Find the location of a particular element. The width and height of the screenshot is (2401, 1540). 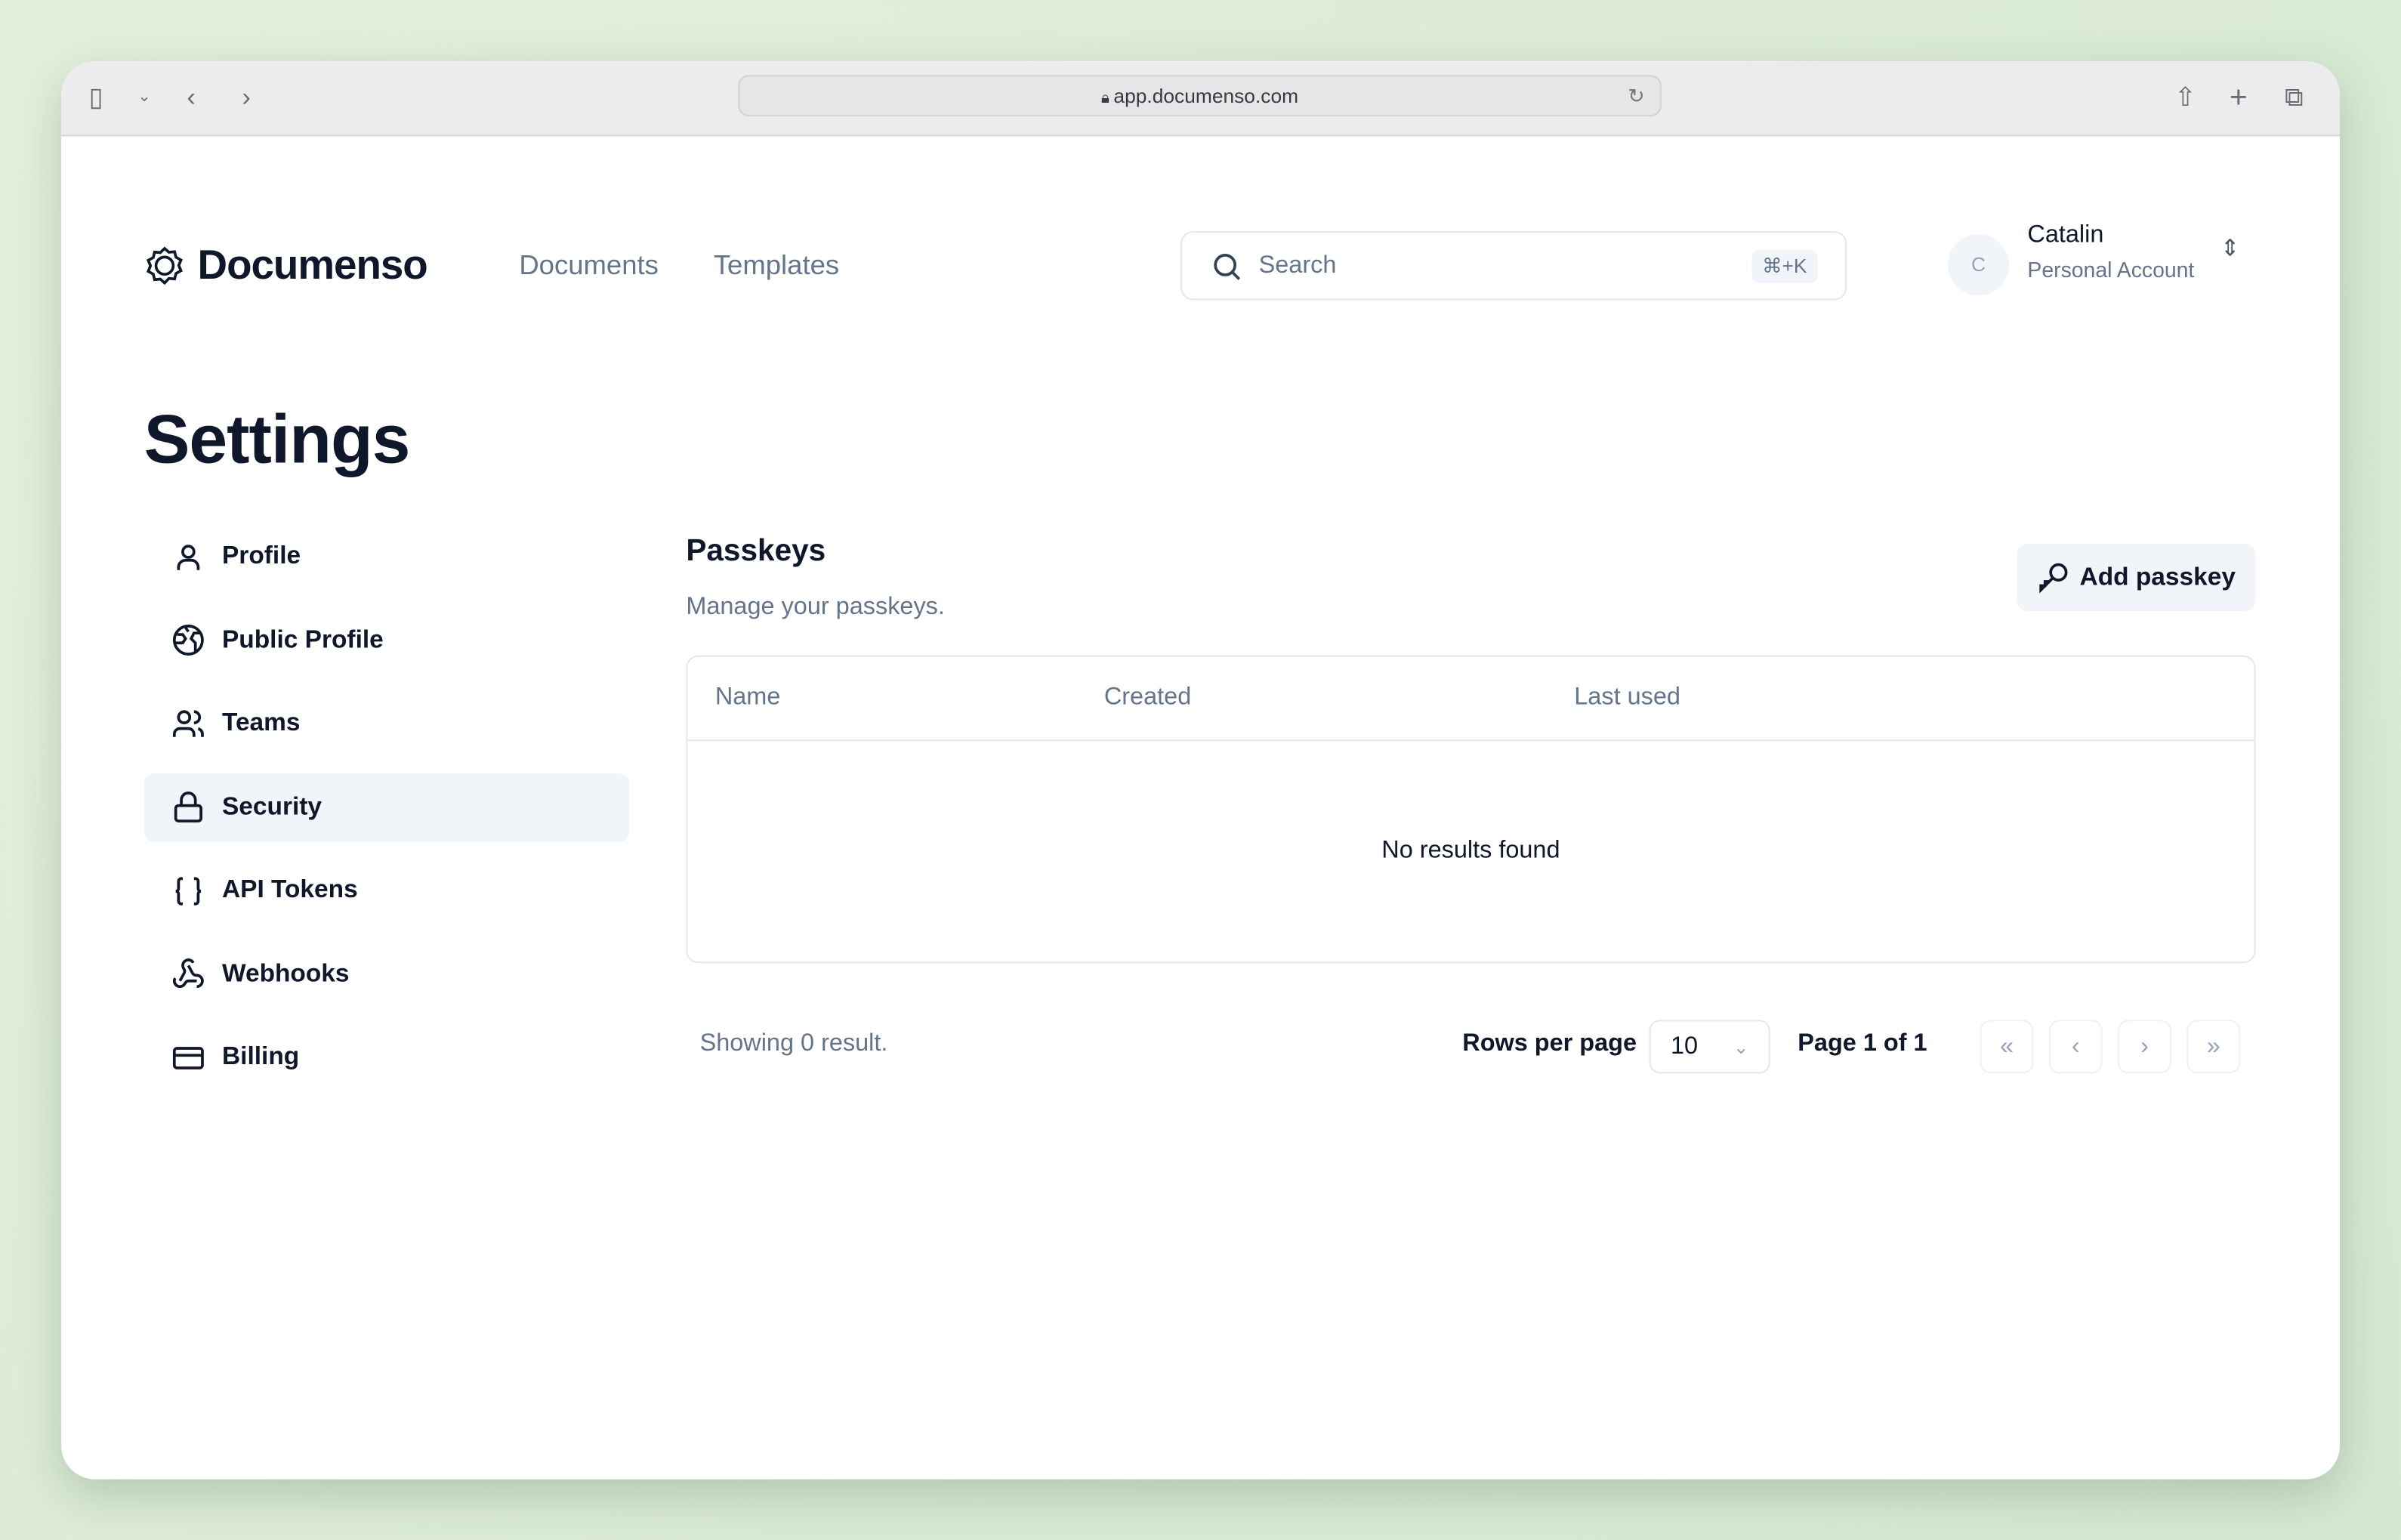

sidebar-item-label: Billing is located at coordinates (260, 1056).